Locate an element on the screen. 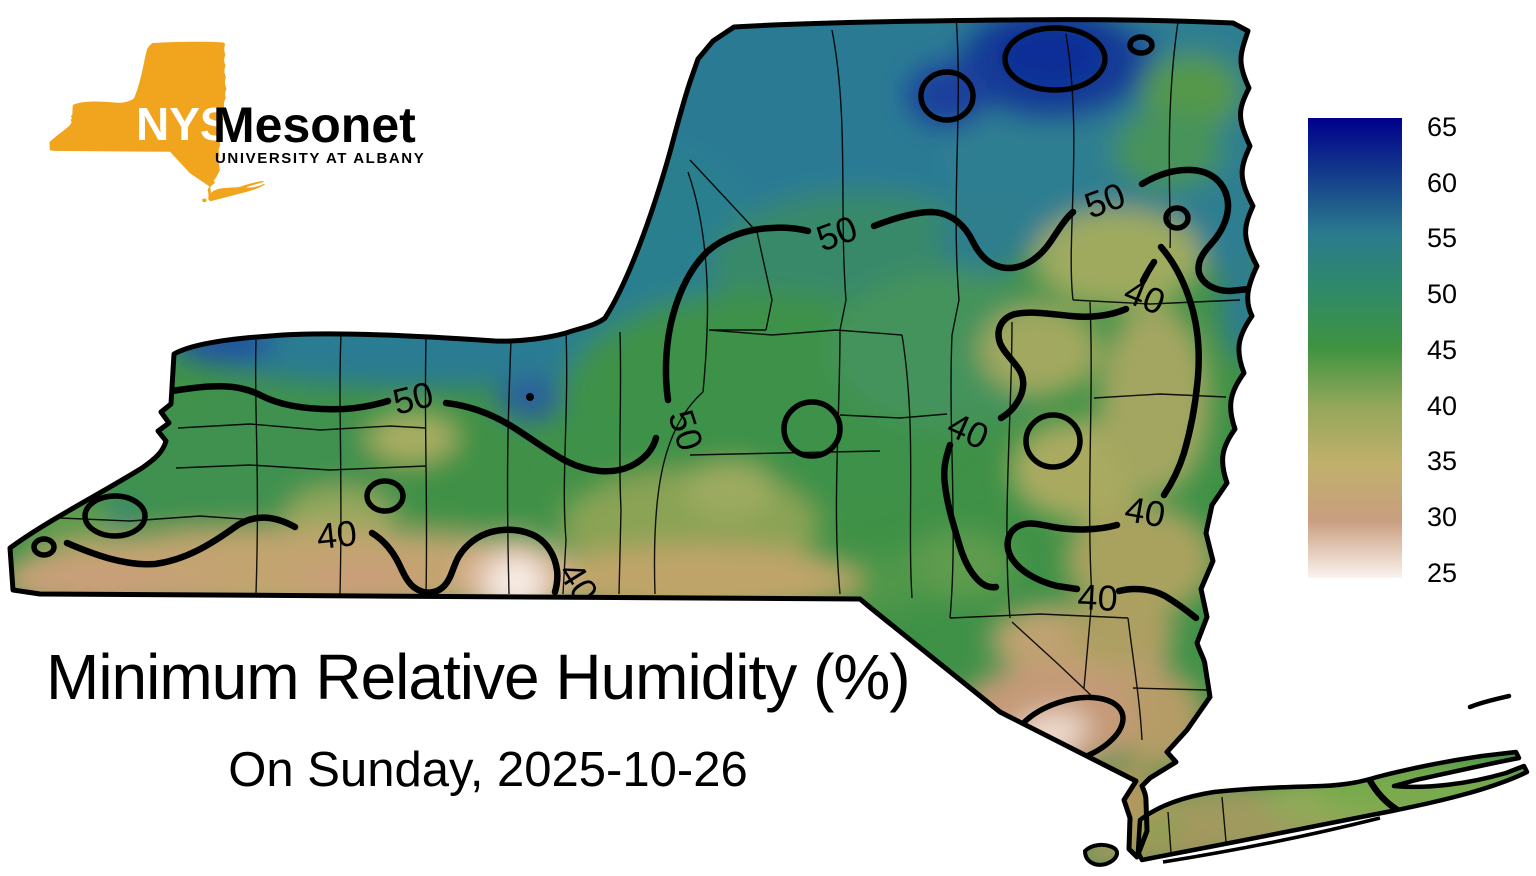 This screenshot has width=1536, height=876. colorbar-tick: 65 is located at coordinates (1442, 127).